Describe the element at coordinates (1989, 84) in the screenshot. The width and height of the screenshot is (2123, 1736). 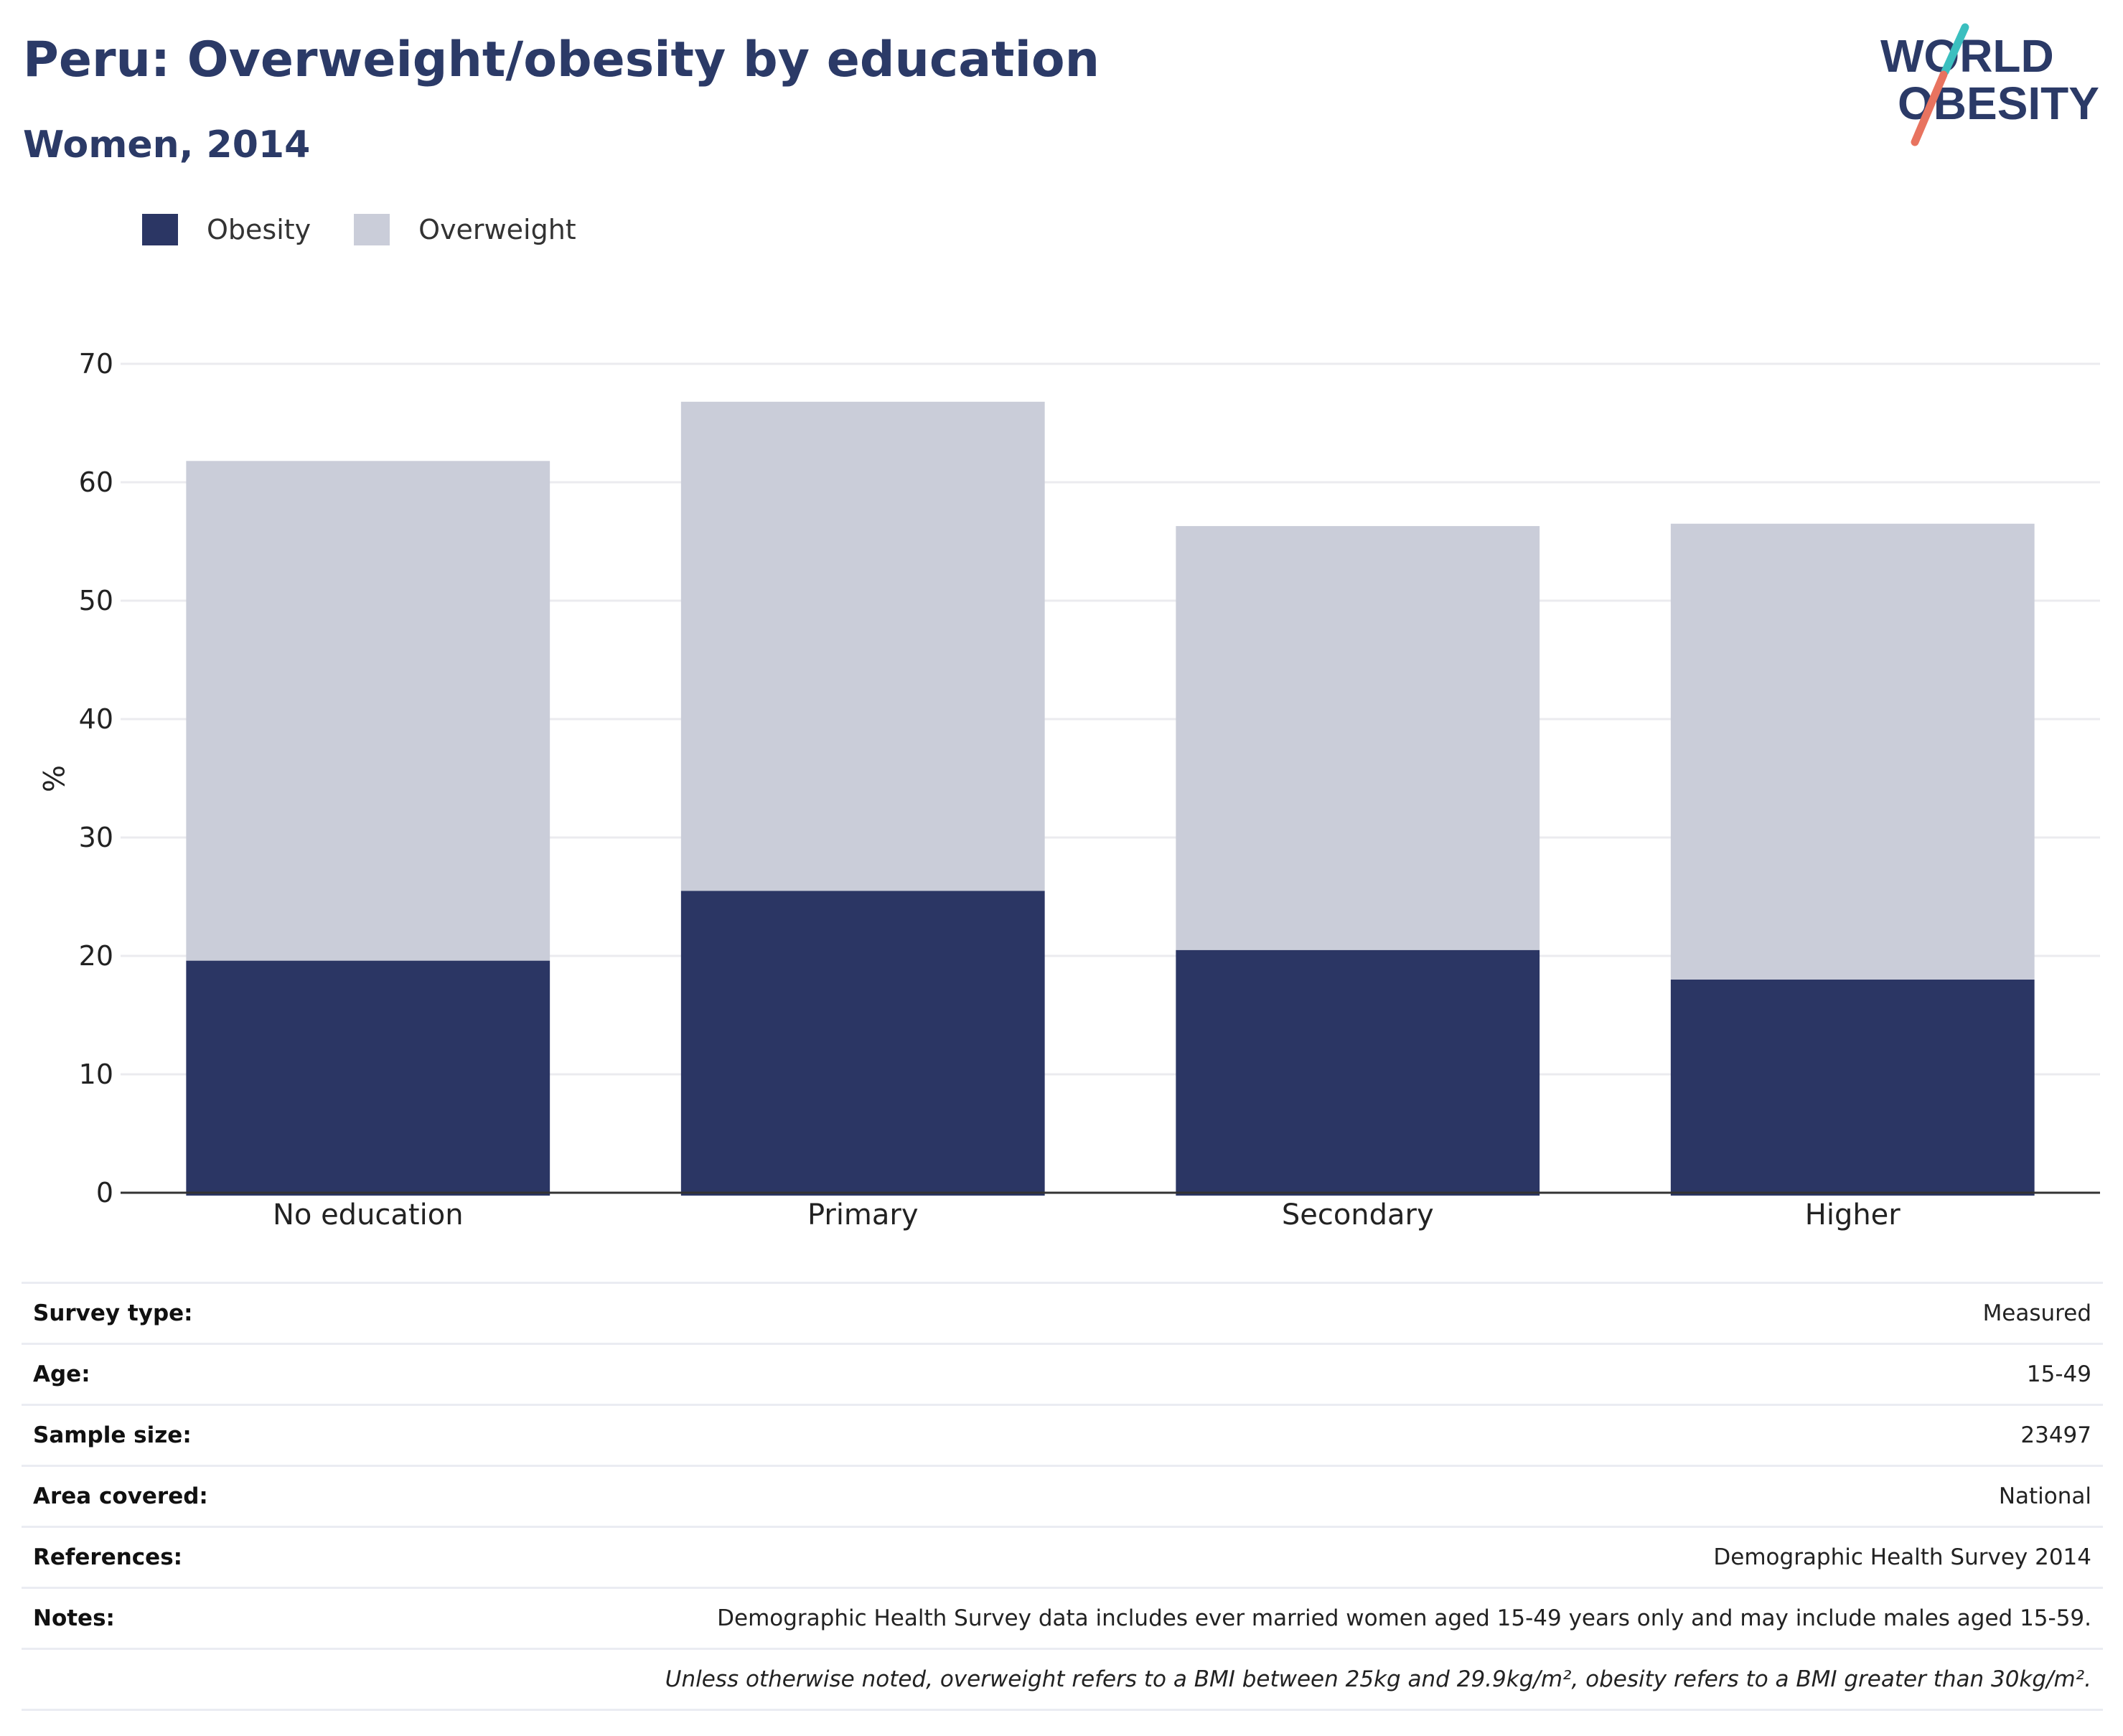
I see `world-obesity-logo: WORLD OBESITY` at that location.